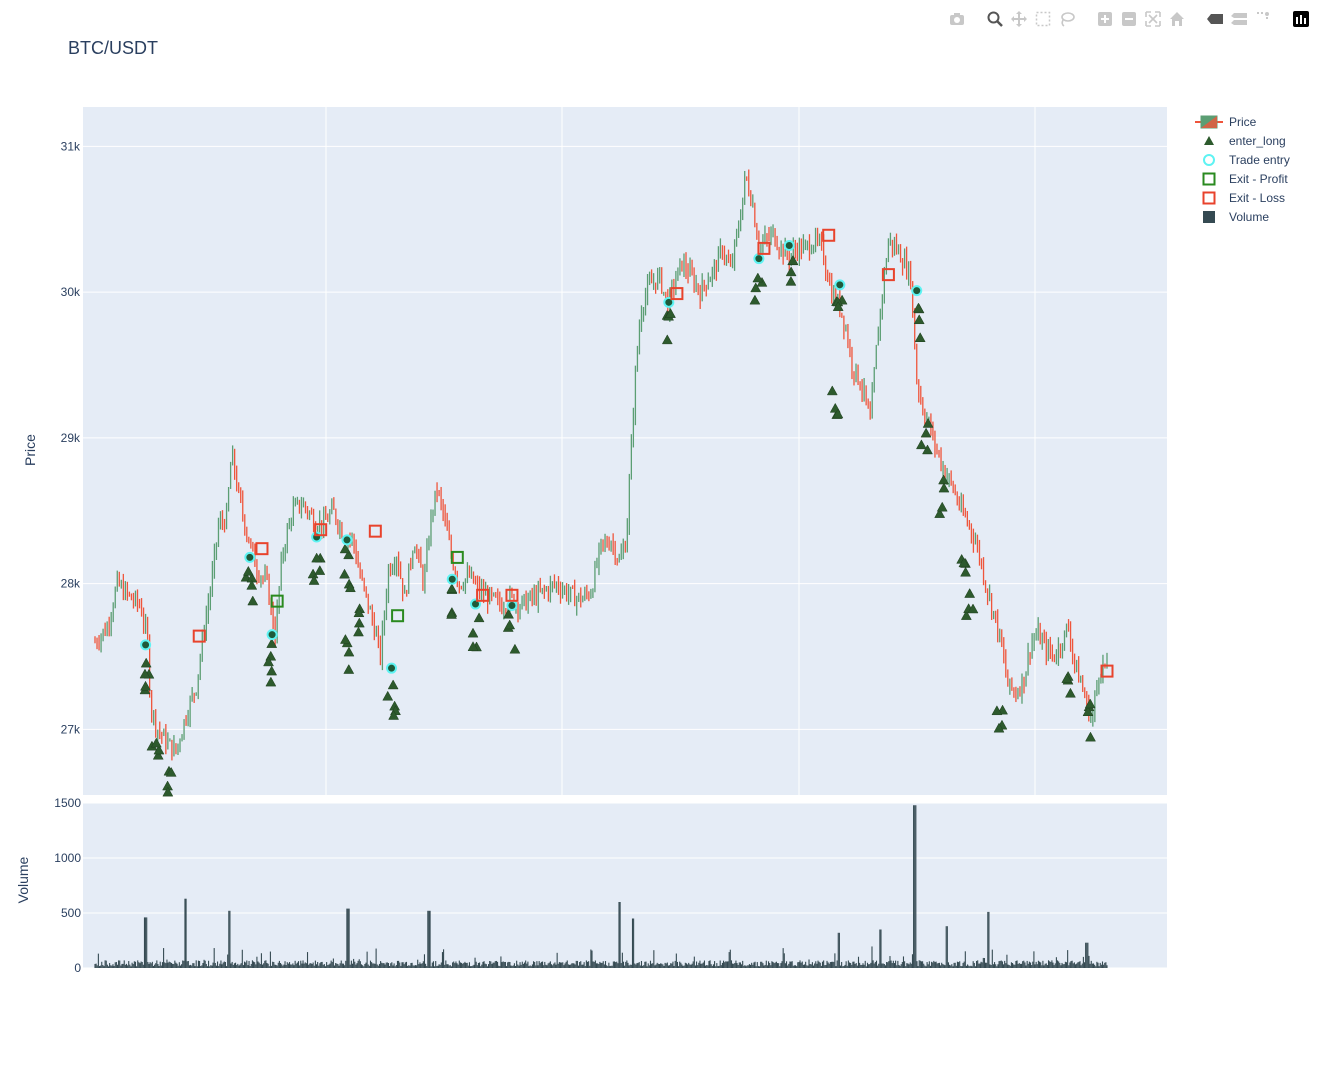 Image resolution: width=1325 pixels, height=1066 pixels. What do you see at coordinates (601, 886) in the screenshot?
I see `volume-bars` at bounding box center [601, 886].